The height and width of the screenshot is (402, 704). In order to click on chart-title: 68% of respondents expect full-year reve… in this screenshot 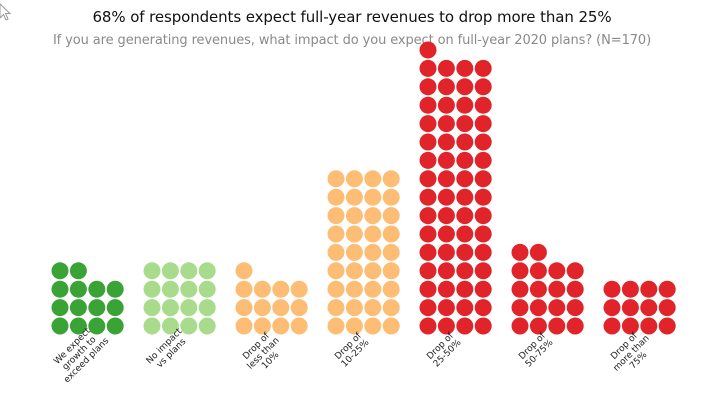, I will do `click(352, 17)`.